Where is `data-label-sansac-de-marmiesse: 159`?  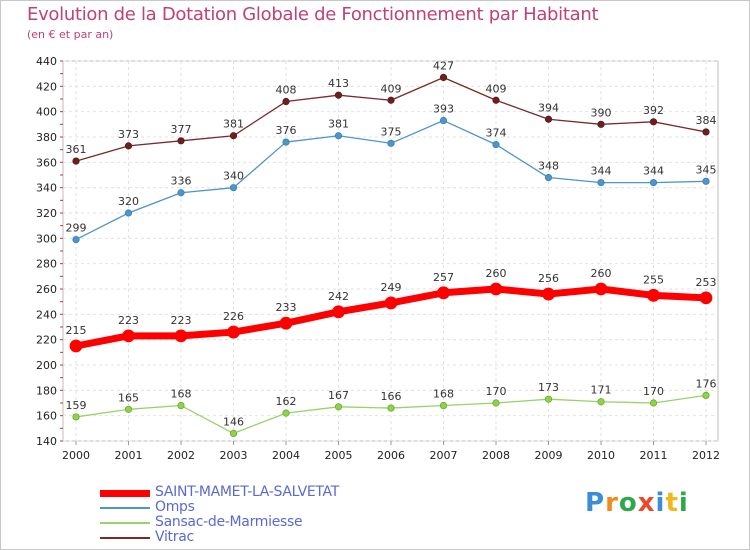
data-label-sansac-de-marmiesse: 159 is located at coordinates (76, 405).